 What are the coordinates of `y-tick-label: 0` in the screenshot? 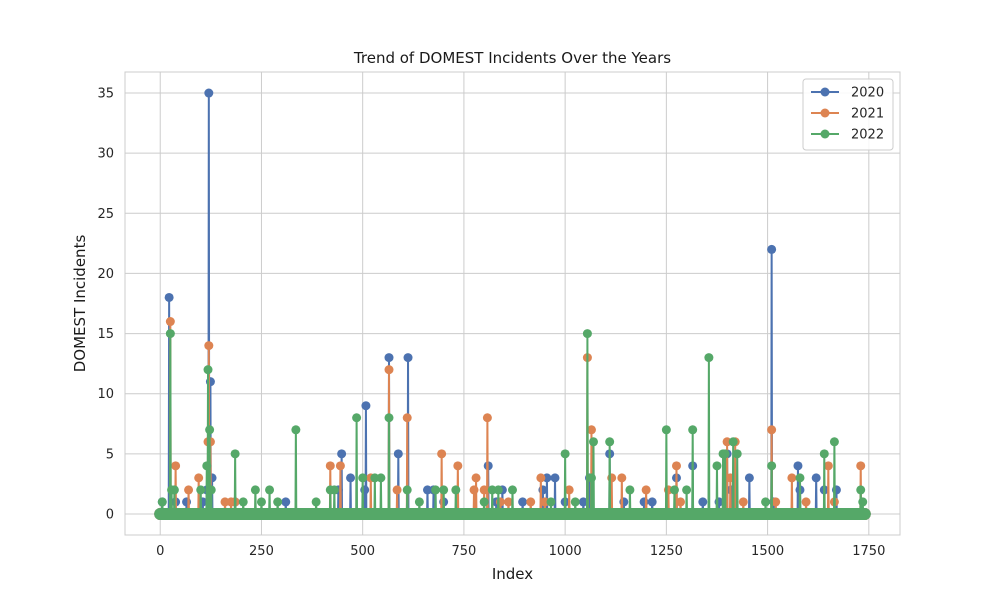 It's located at (110, 514).